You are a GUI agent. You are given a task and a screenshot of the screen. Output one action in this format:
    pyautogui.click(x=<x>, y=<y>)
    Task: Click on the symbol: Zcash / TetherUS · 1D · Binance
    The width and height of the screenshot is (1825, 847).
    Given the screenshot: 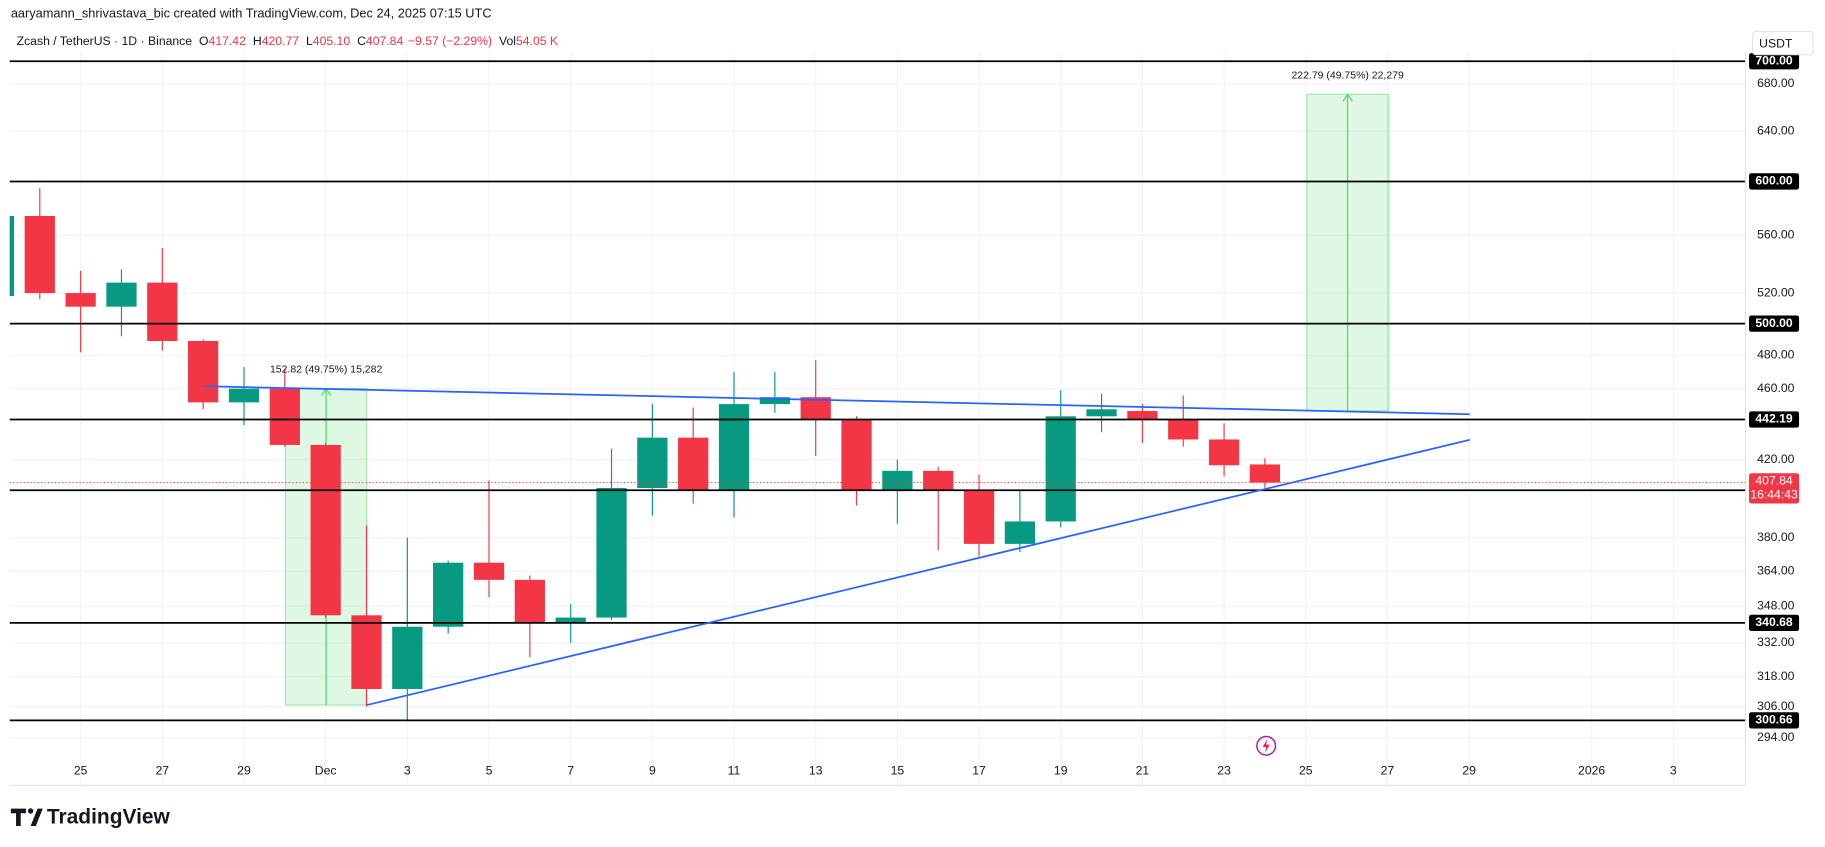 What is the action you would take?
    pyautogui.click(x=105, y=41)
    